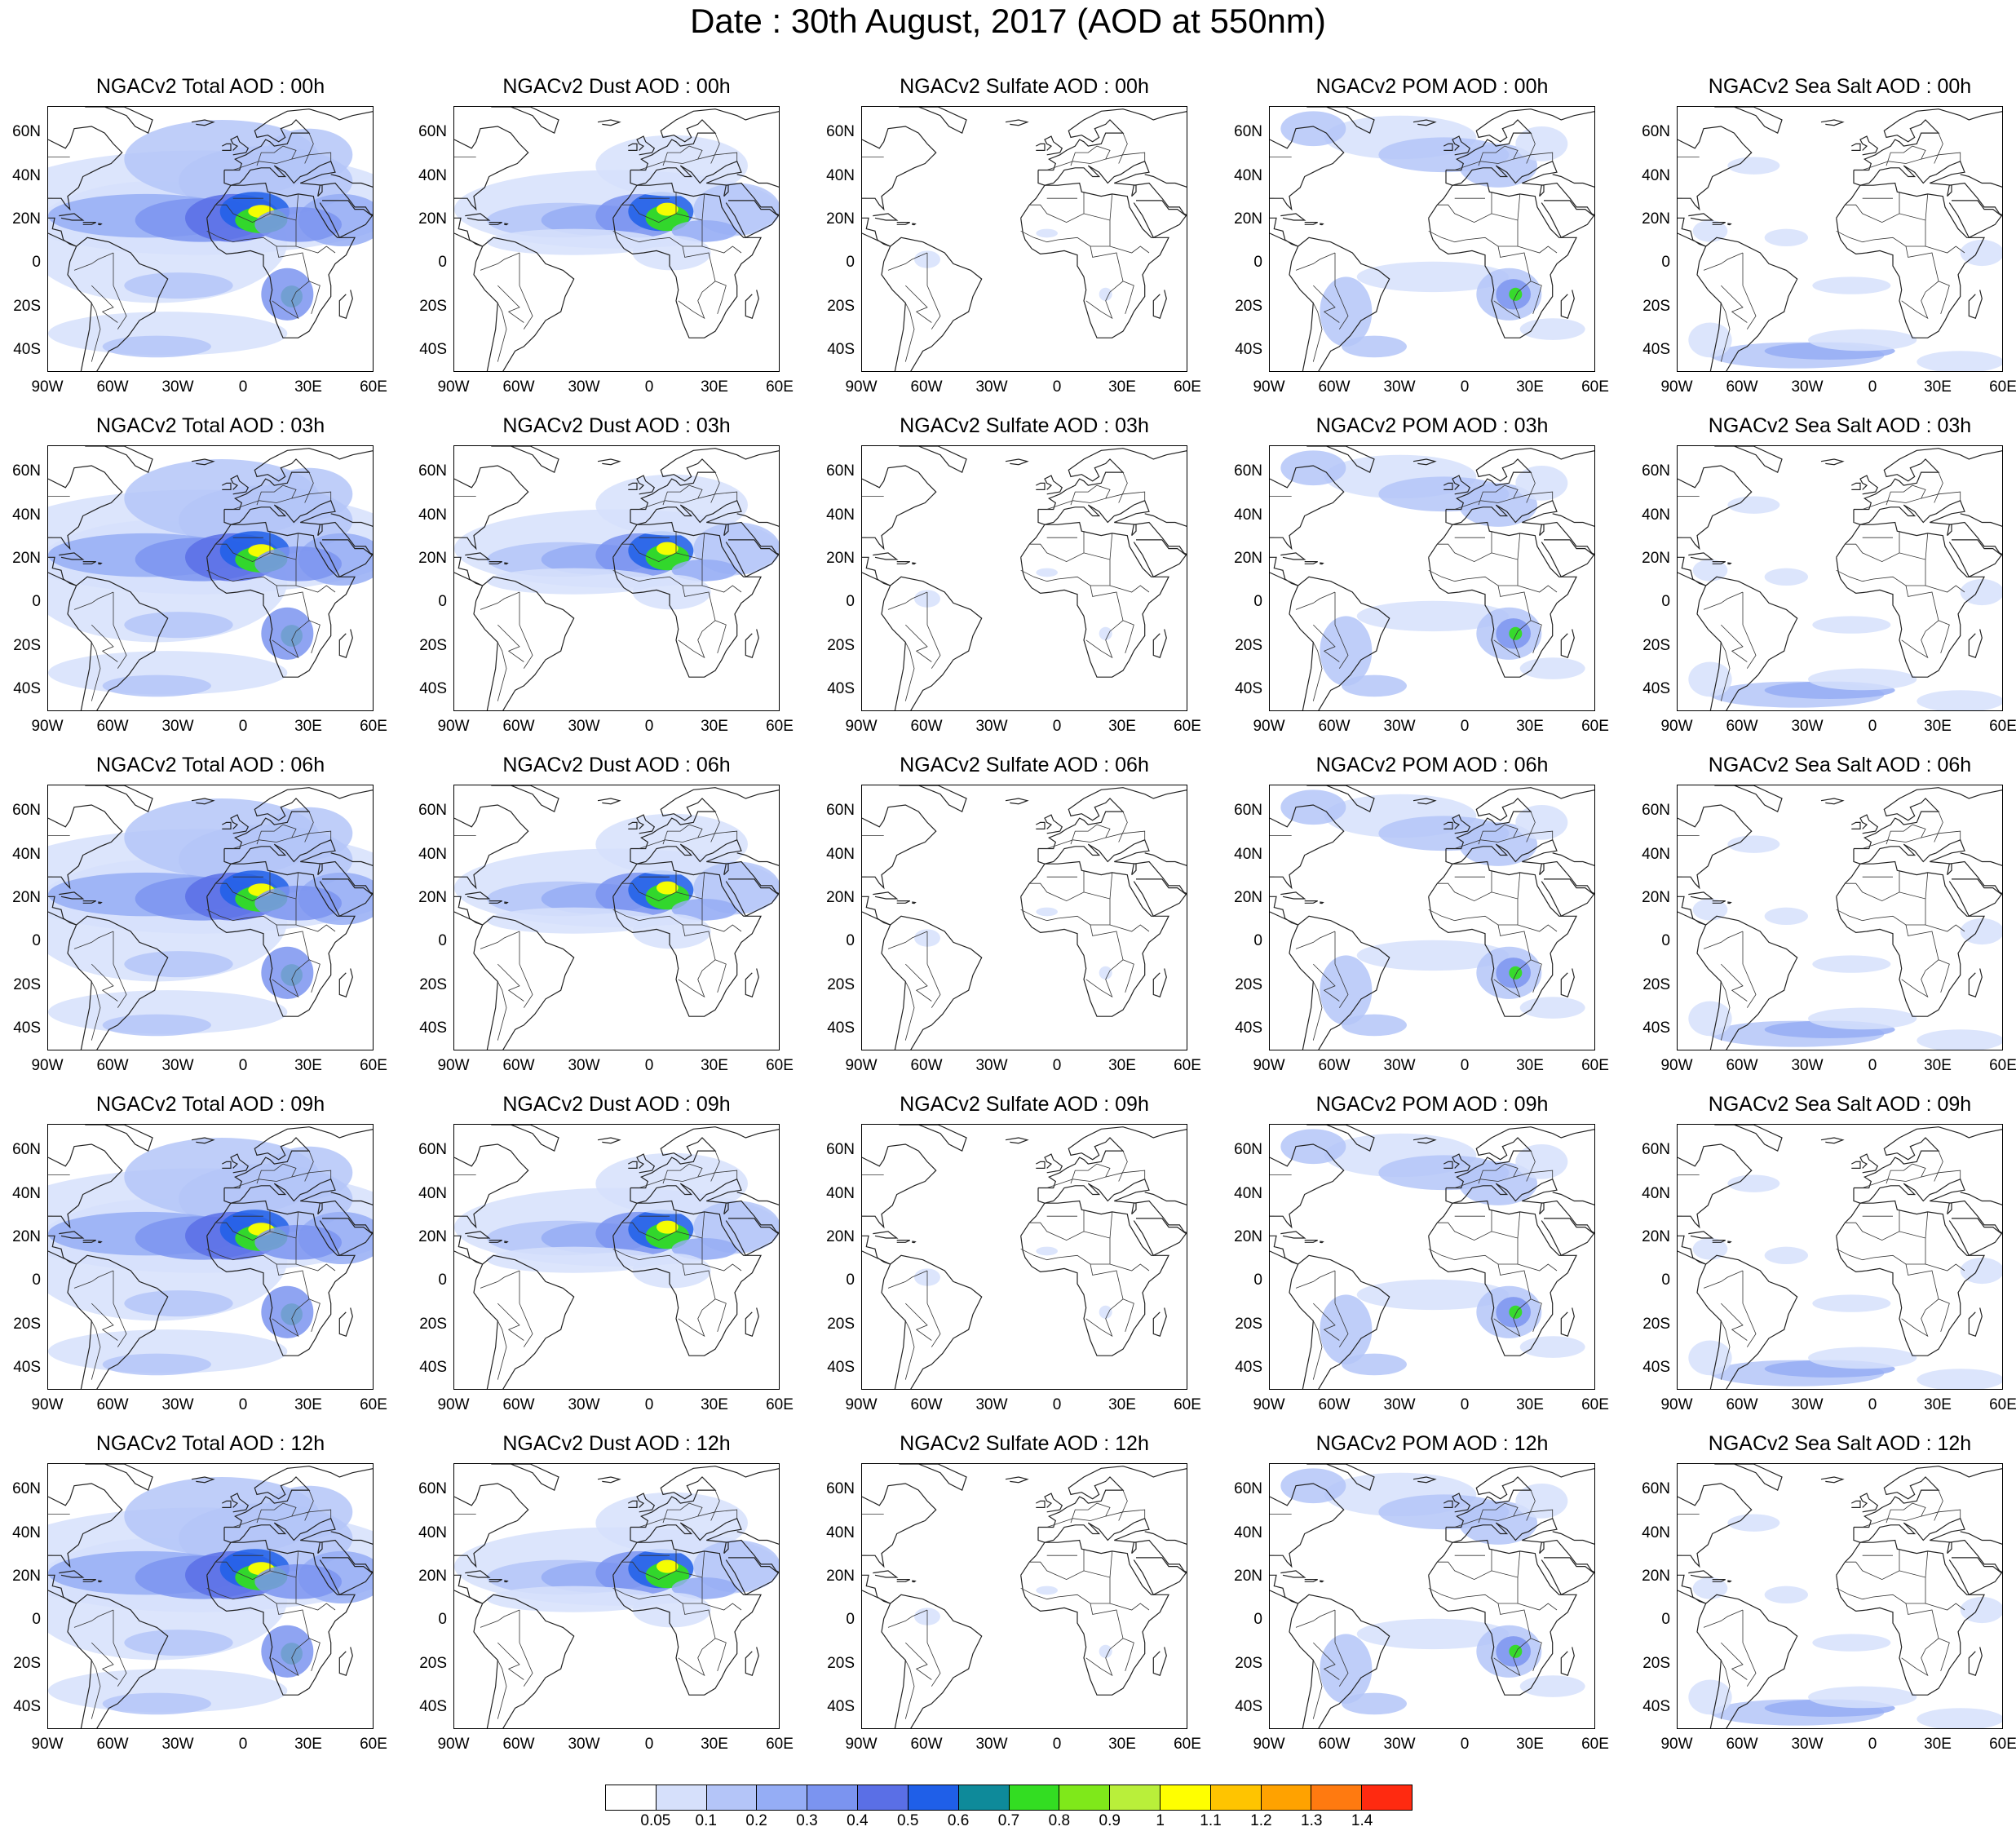  I want to click on panel-title-seasalt-row3: NGACv2 Sea Salt AOD : 09h, so click(1840, 1104).